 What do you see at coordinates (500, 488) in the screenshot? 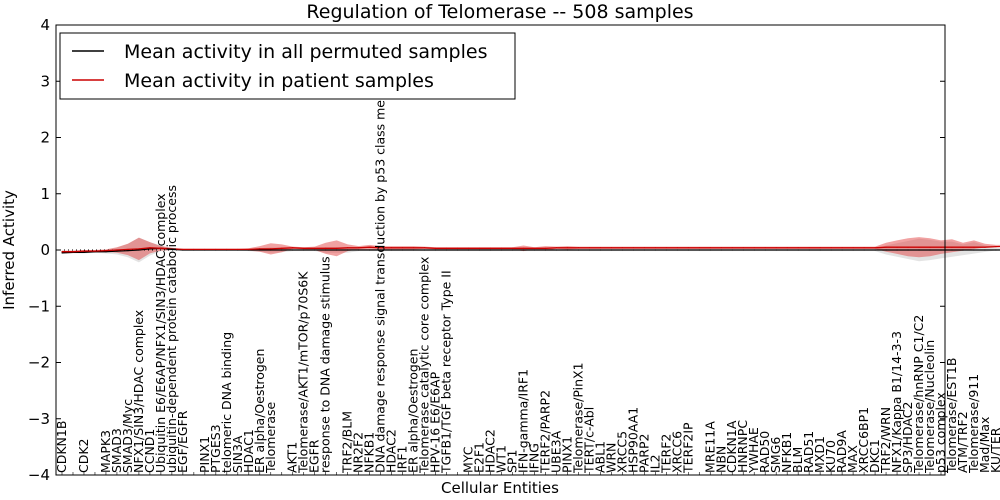
I see `x-axis-label: Cellular Entities` at bounding box center [500, 488].